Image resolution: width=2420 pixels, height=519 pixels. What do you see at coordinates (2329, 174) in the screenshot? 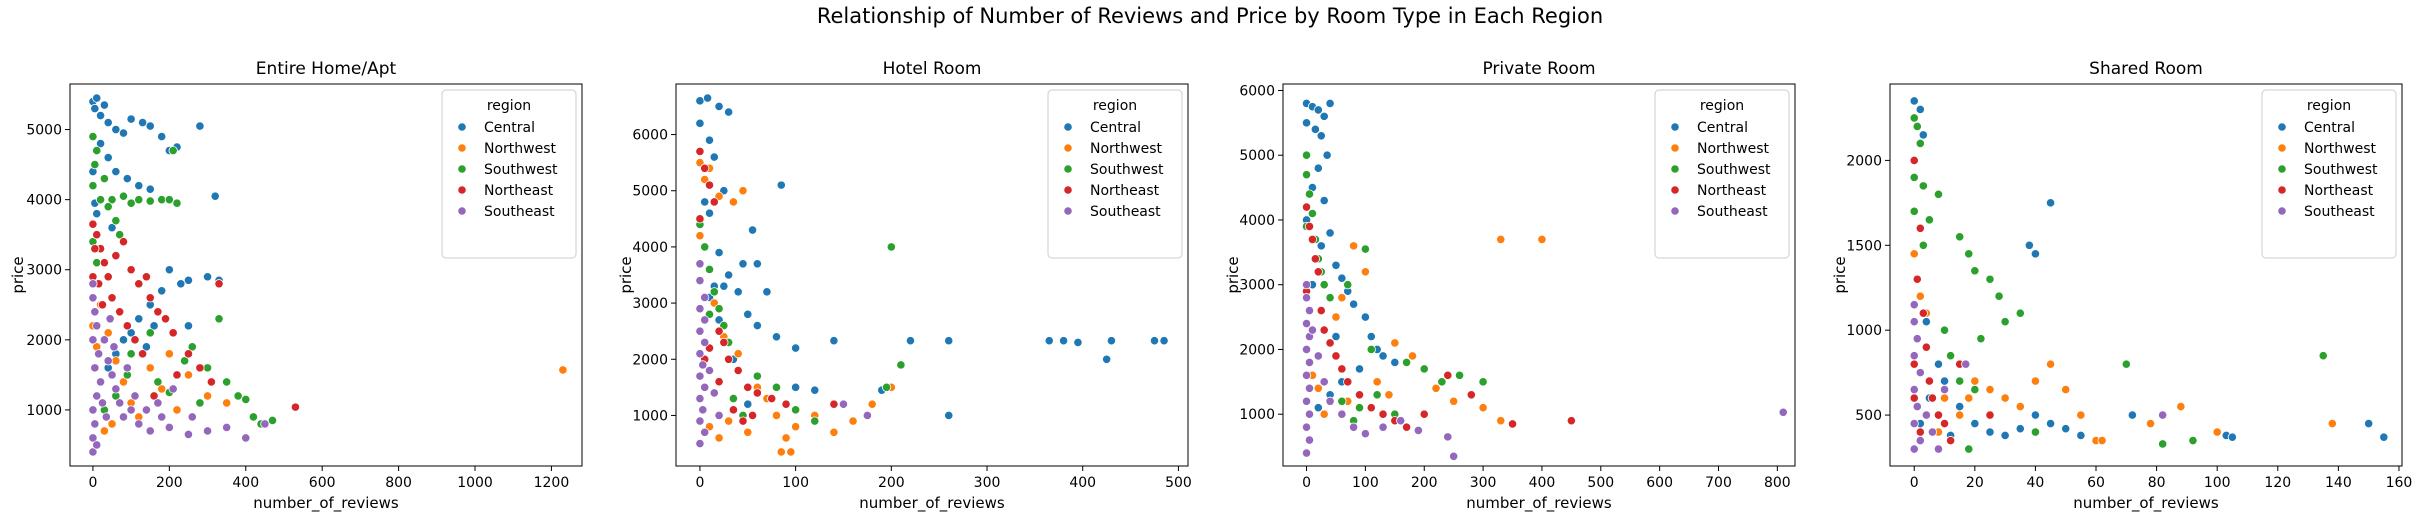
I see `legend-frame` at bounding box center [2329, 174].